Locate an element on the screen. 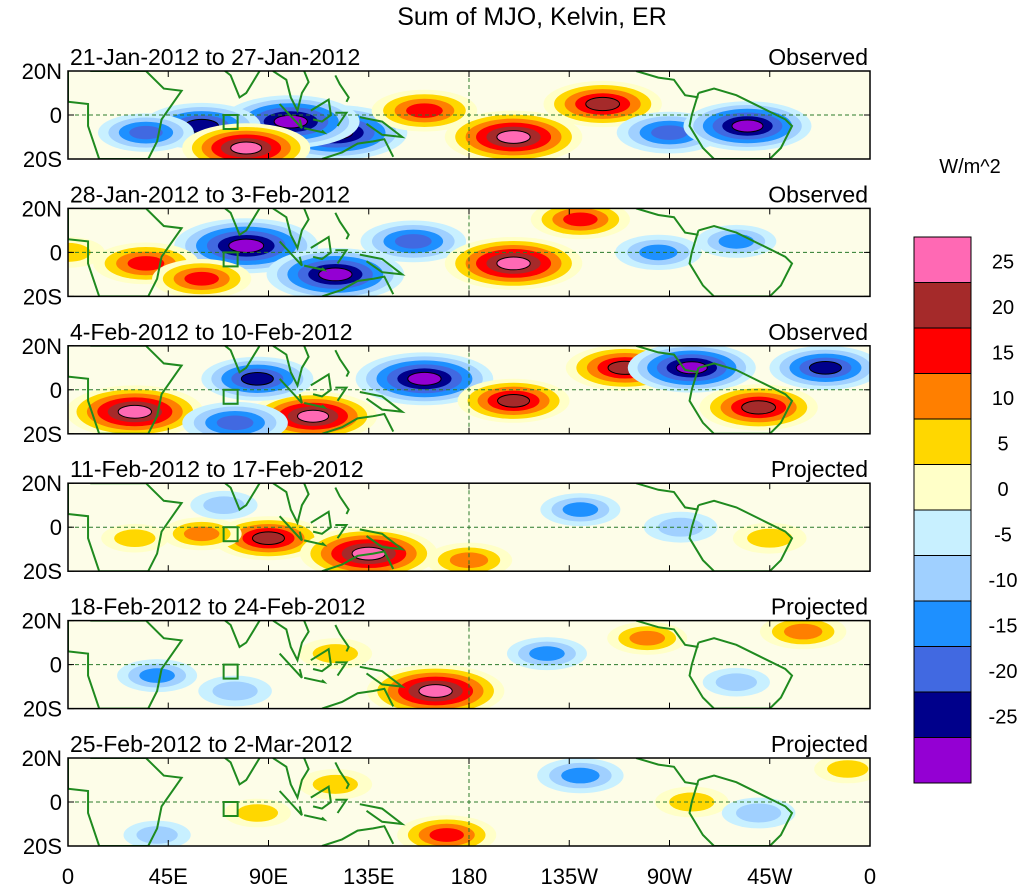 Image resolution: width=1021 pixels, height=889 pixels. region-box is located at coordinates (230, 809).